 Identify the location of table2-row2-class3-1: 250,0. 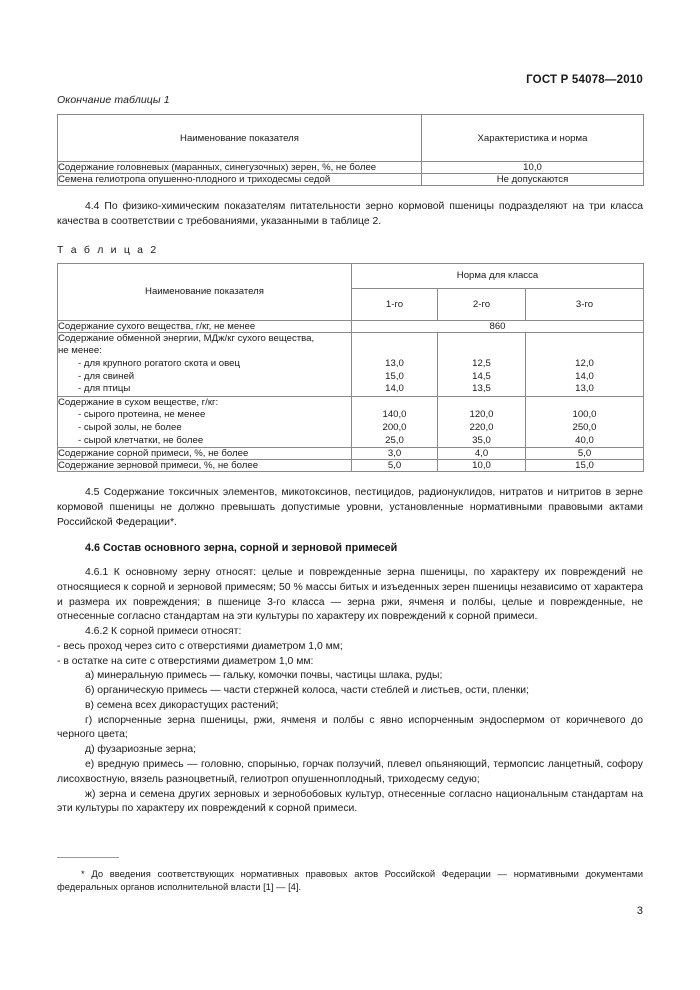
(584, 428).